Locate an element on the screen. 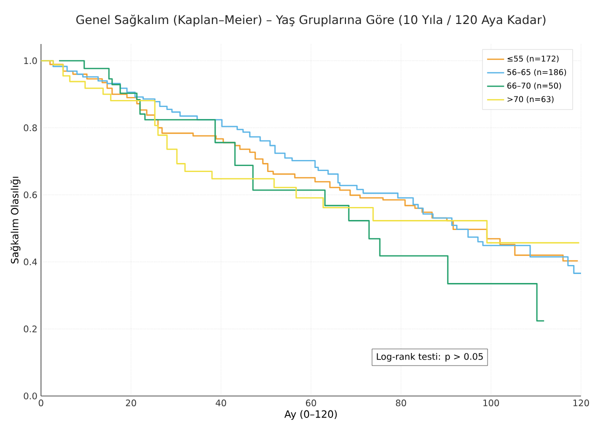 The height and width of the screenshot is (433, 603). y-tick-label: 0.2 is located at coordinates (30, 329).